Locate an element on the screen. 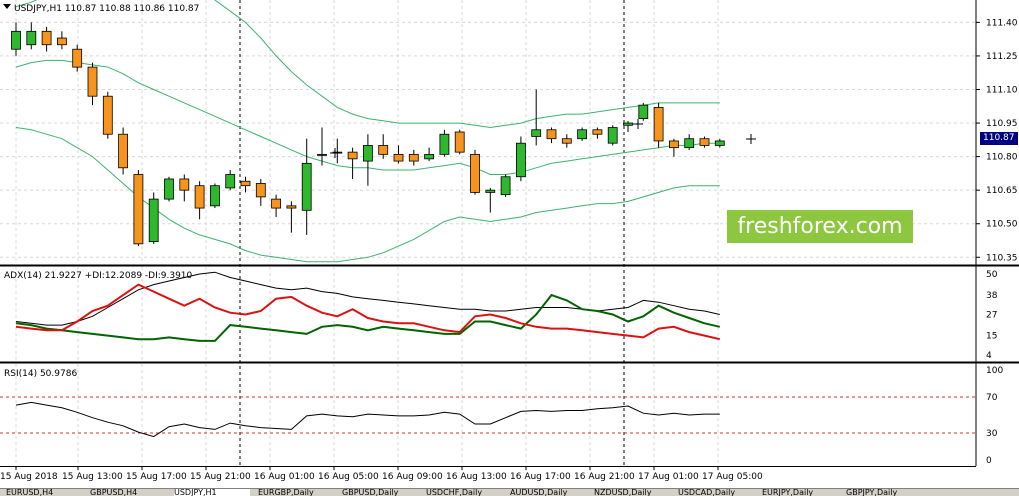  price-tick-label: 110.95 is located at coordinates (1002, 124).